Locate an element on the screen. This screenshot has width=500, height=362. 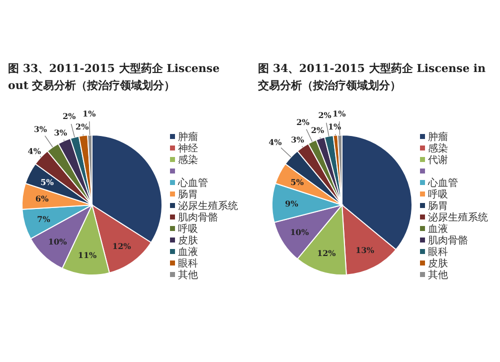
data-label: 9% is located at coordinates (292, 203).